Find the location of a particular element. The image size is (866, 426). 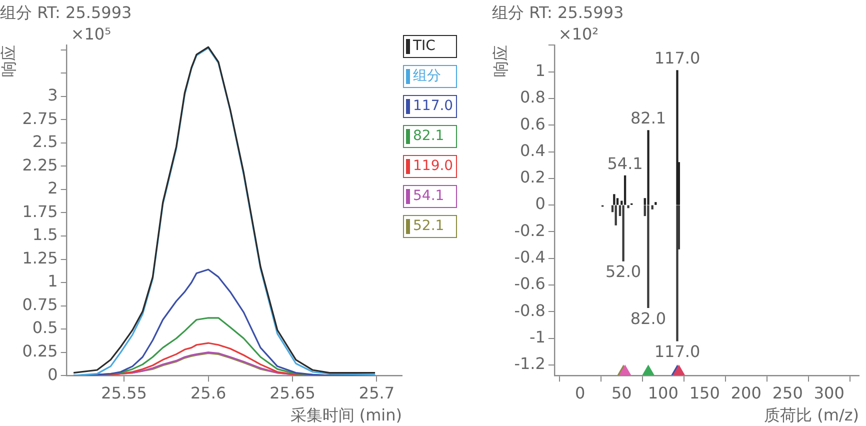

y-tick-label: -0.2 is located at coordinates (530, 230).